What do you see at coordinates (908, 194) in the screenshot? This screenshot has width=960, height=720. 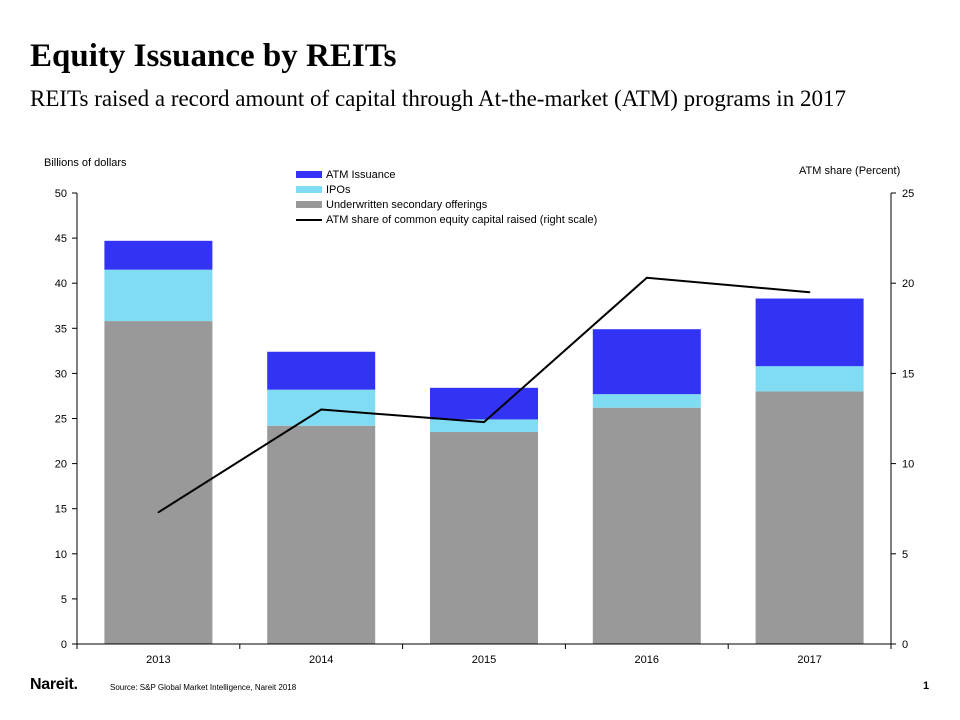 I see `right-tick-label-25: 25` at bounding box center [908, 194].